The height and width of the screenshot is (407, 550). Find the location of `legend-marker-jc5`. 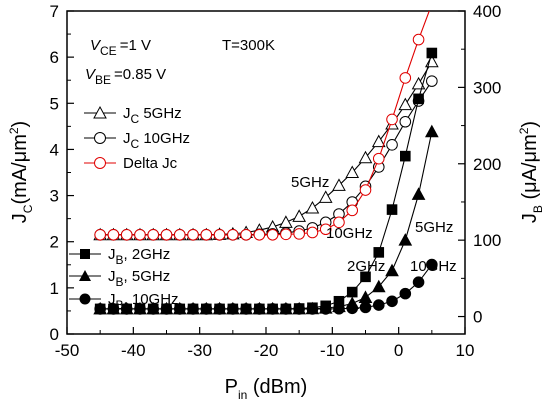

legend-marker-jc5 is located at coordinates (100, 112).